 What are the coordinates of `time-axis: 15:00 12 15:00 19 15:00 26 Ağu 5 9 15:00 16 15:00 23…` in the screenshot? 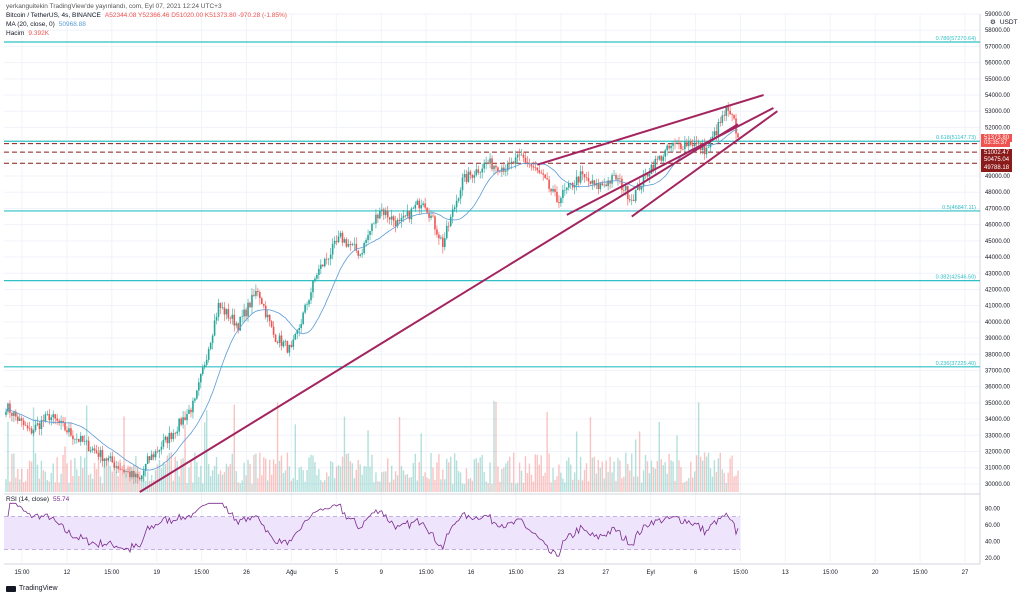 It's located at (491, 573).